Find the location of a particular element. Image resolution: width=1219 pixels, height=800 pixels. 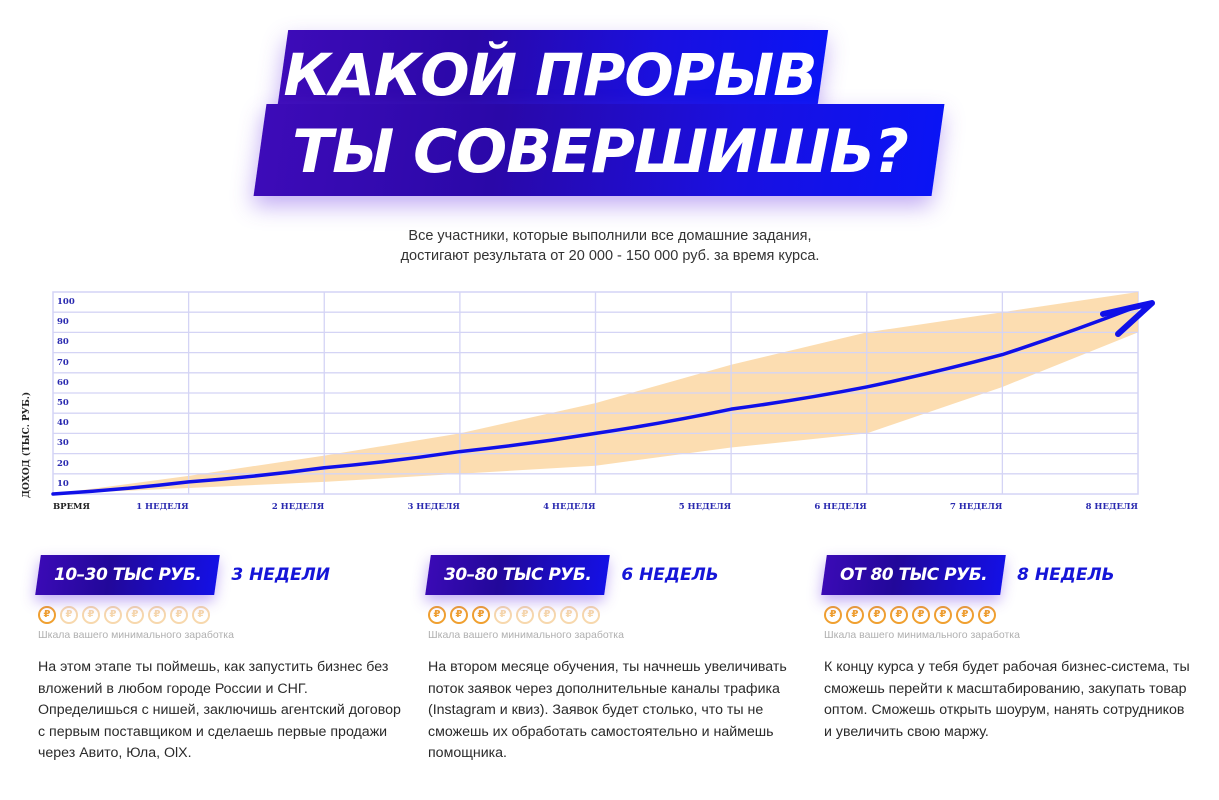

y-tick-label: 30 is located at coordinates (63, 443).